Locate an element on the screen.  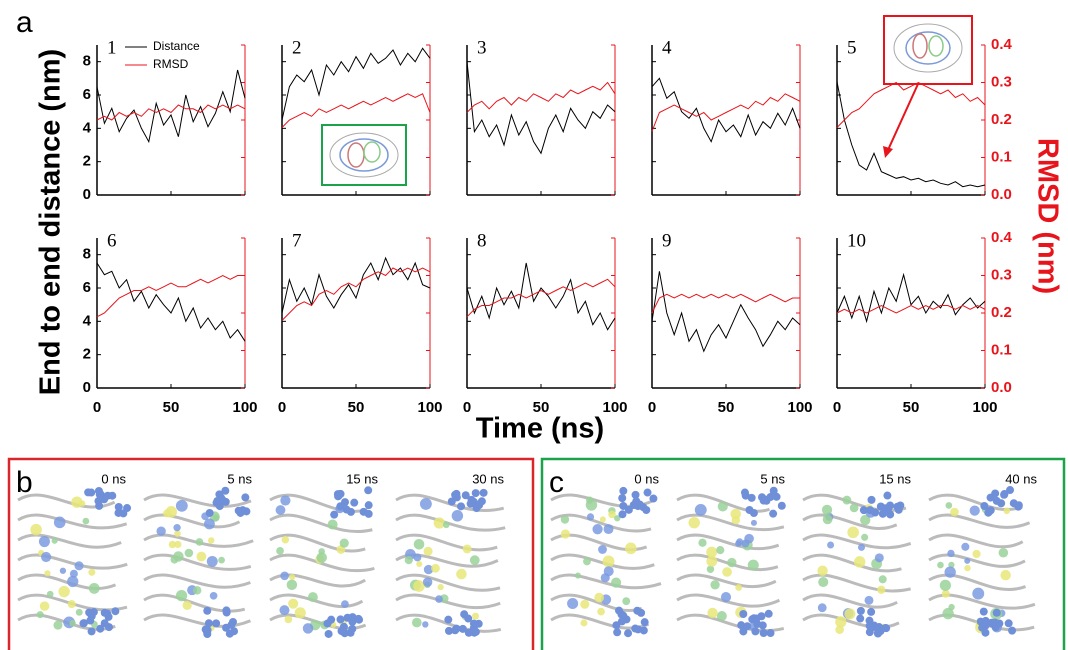
time-label: 5 ns is located at coordinates (239, 478).